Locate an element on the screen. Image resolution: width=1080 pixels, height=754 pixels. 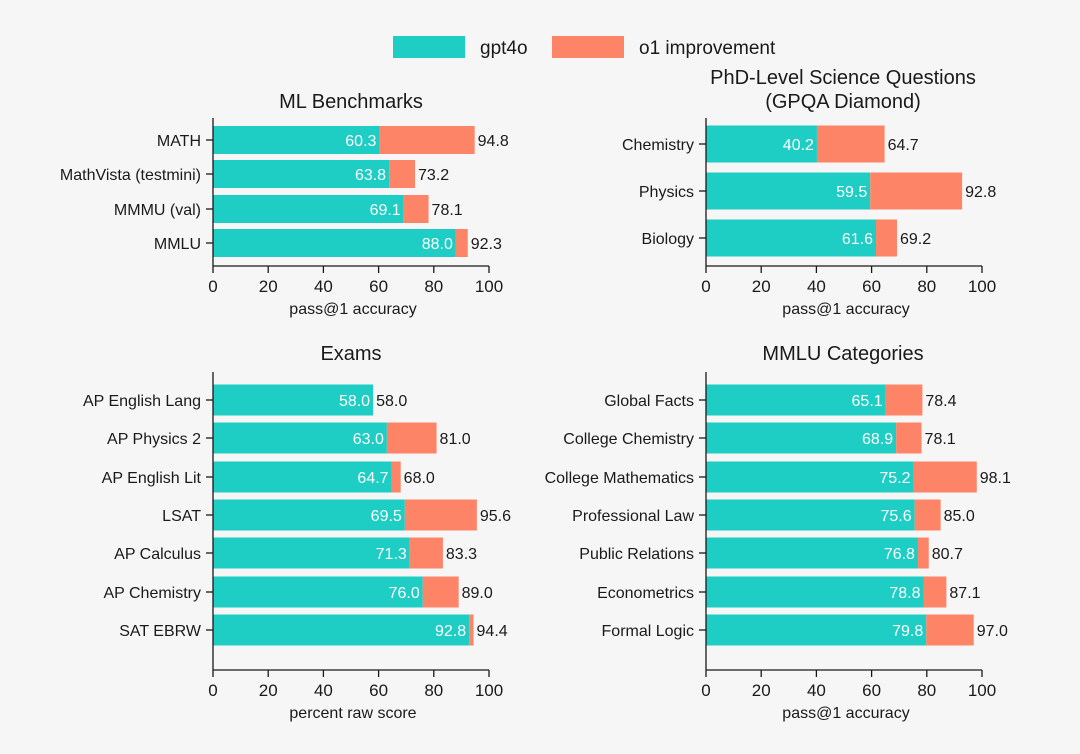
chart-title: MMLU Categories is located at coordinates (842, 354).